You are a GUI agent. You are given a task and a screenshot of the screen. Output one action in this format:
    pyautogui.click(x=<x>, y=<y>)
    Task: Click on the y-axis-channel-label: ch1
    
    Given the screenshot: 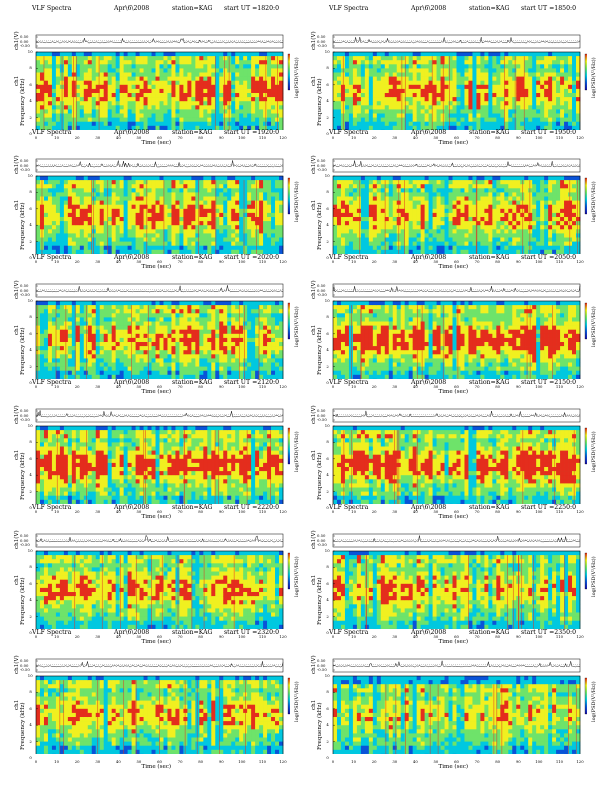 What is the action you would take?
    pyautogui.click(x=314, y=454)
    